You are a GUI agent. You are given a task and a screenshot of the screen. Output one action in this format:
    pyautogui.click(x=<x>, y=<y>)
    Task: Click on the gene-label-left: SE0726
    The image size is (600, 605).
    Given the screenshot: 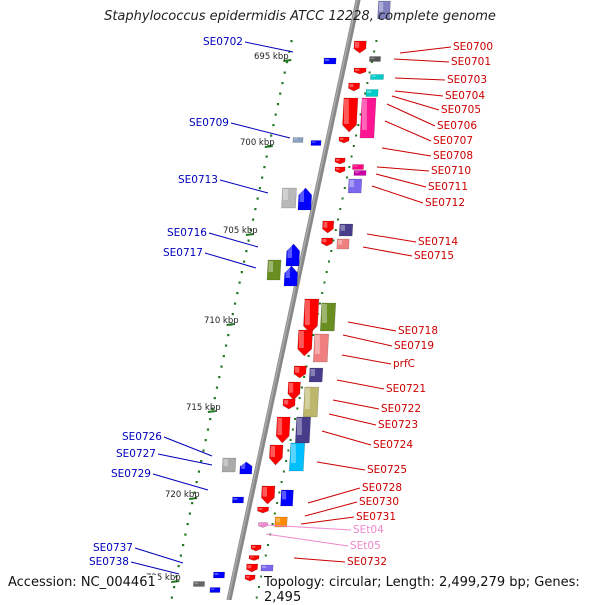 What is the action you would take?
    pyautogui.click(x=142, y=437)
    